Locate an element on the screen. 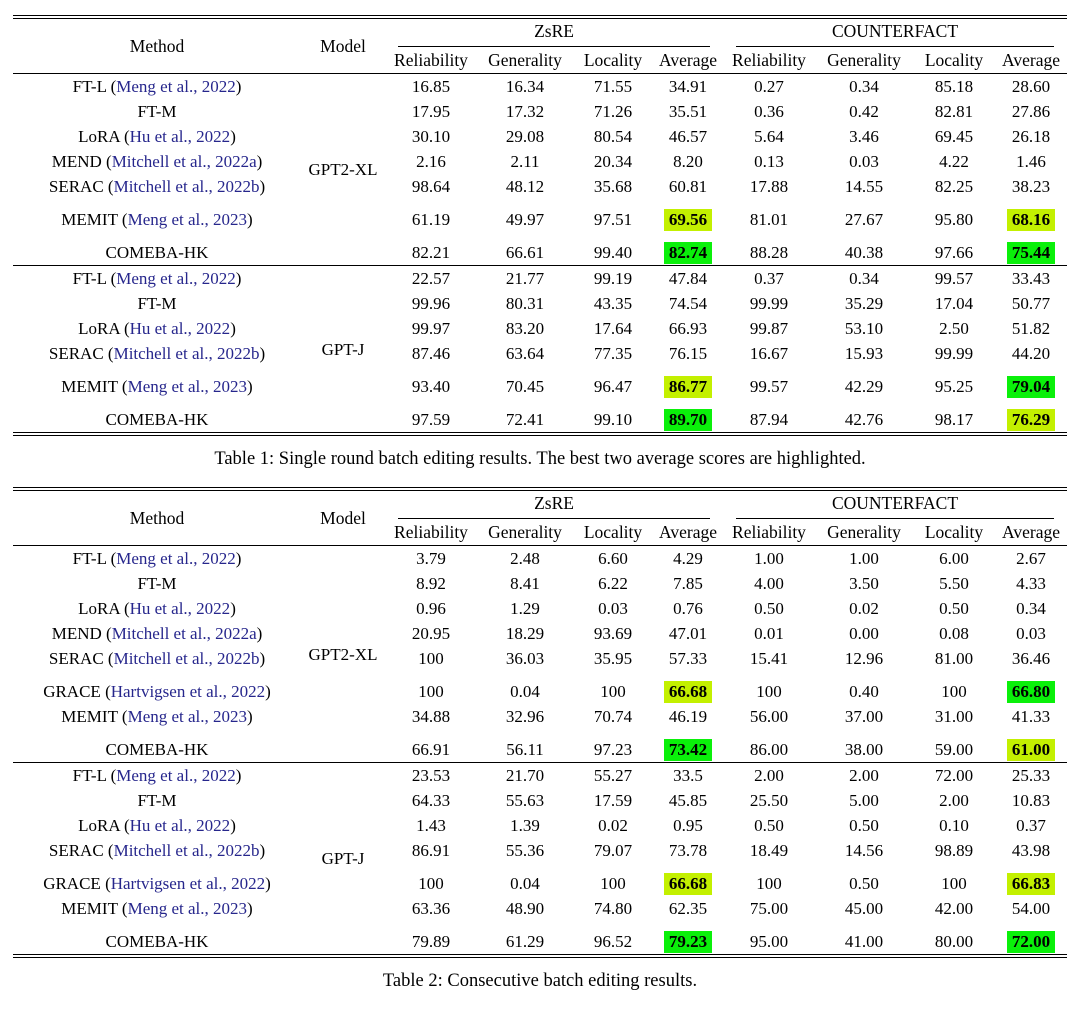 This screenshot has width=1080, height=1027. value-cell: 5.64 is located at coordinates (769, 136).